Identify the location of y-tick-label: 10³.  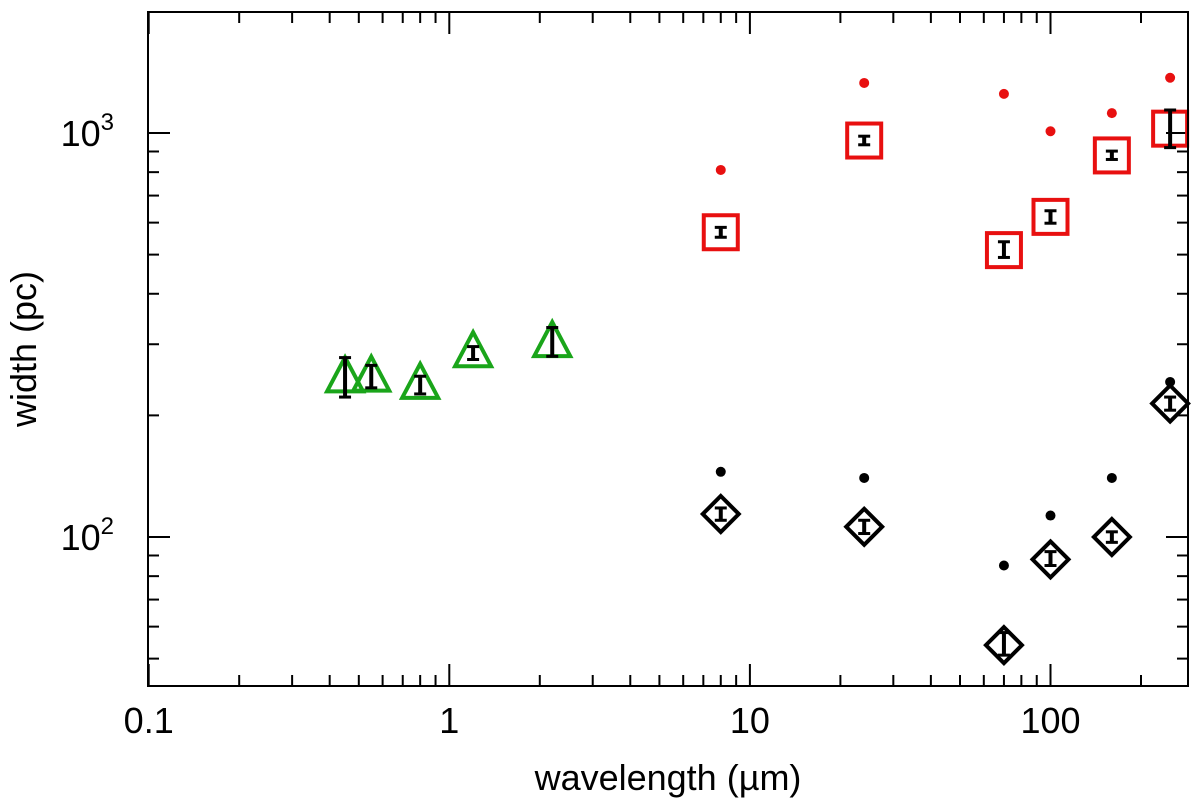
(87, 131).